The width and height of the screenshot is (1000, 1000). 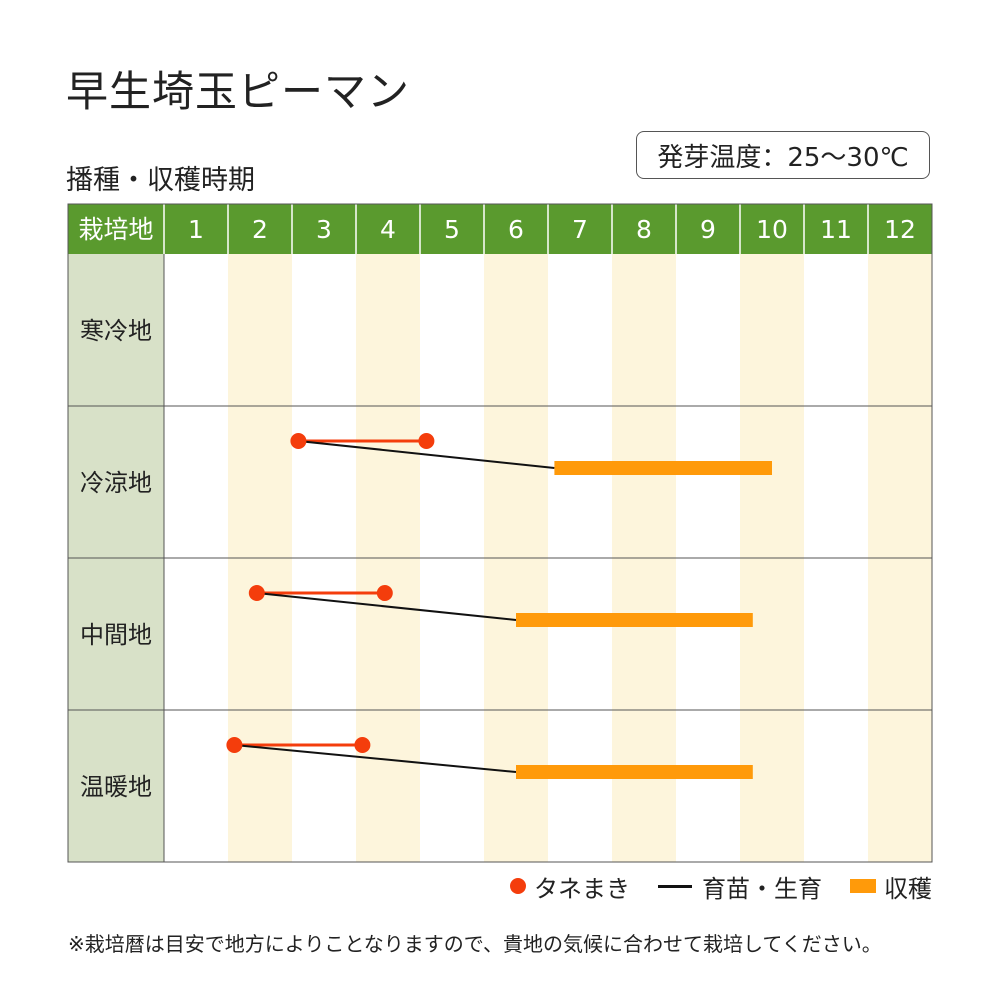 What do you see at coordinates (675, 886) in the screenshot?
I see `nursery-line-icon` at bounding box center [675, 886].